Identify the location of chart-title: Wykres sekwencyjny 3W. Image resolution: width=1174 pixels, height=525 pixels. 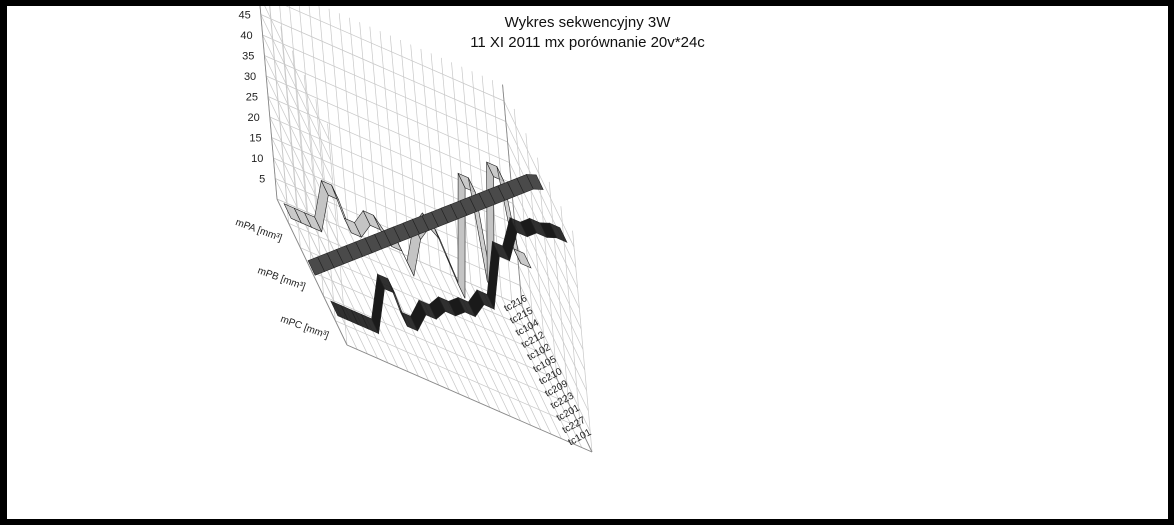
(587, 22).